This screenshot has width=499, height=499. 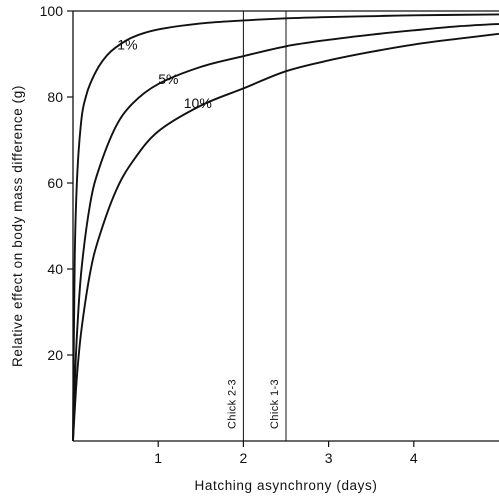 I want to click on x-ticks: 1 2 3 4, so click(x=286, y=453).